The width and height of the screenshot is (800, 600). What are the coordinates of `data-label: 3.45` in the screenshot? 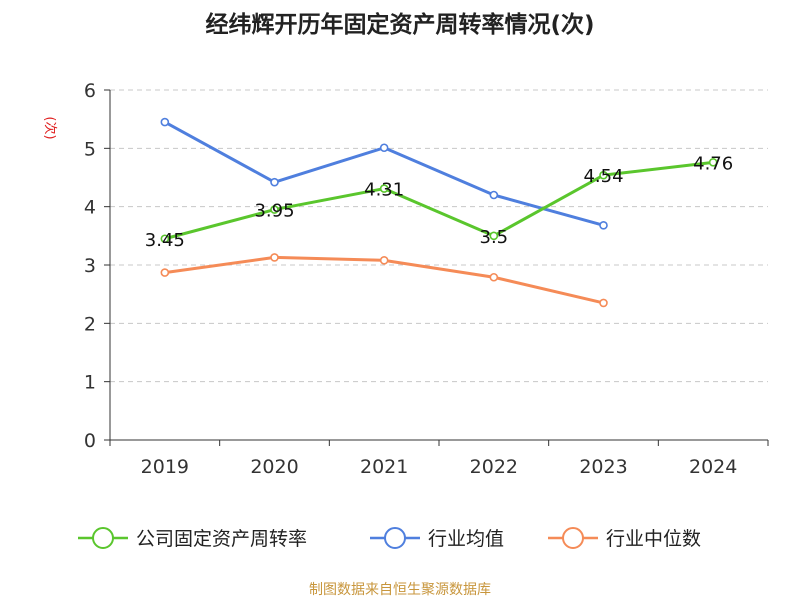 It's located at (165, 240).